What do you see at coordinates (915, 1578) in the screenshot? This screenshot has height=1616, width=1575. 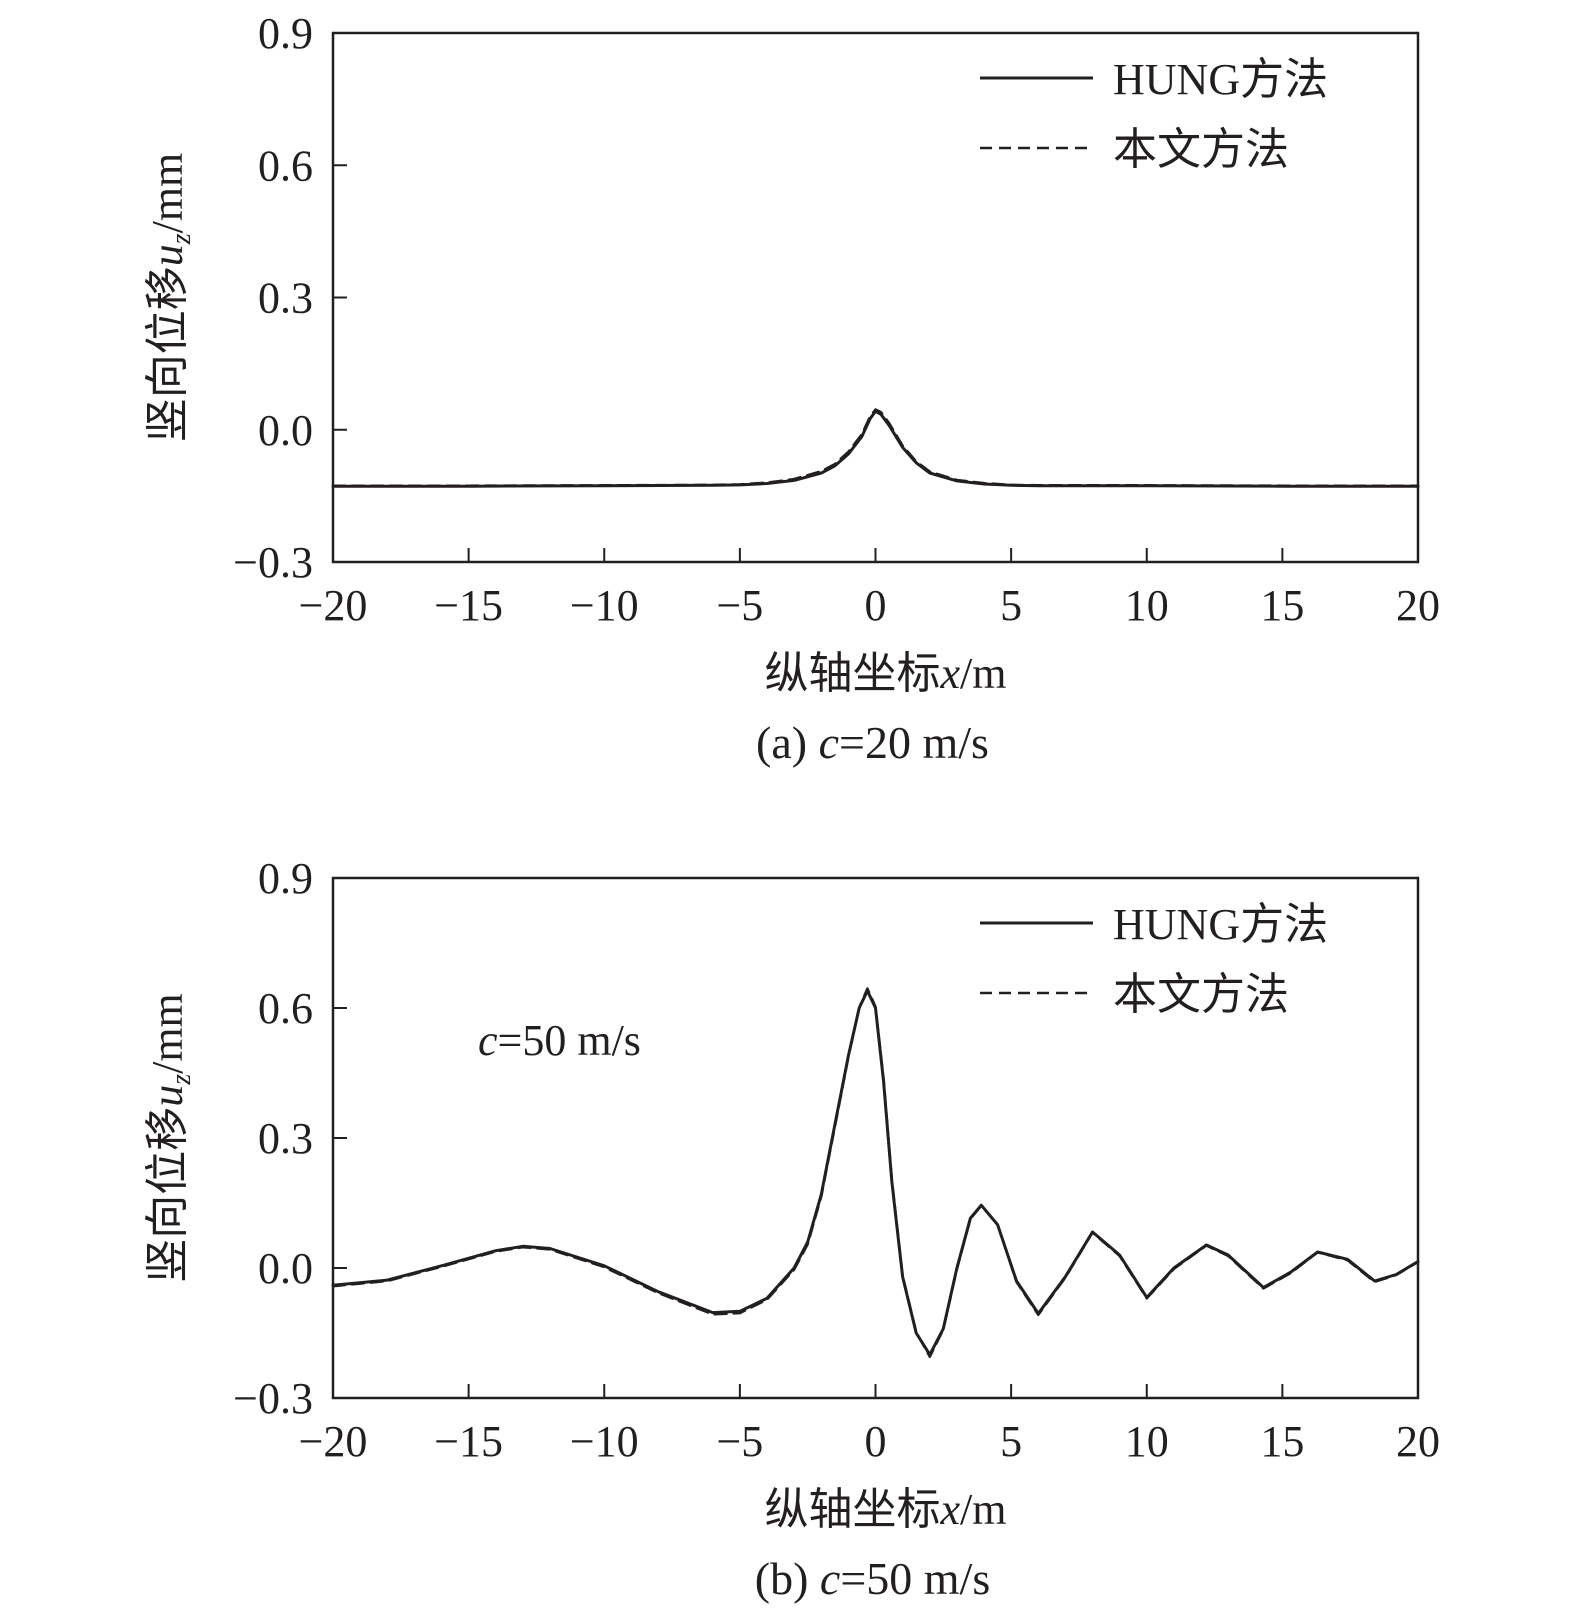 I see `caption-value: =50 m/s` at bounding box center [915, 1578].